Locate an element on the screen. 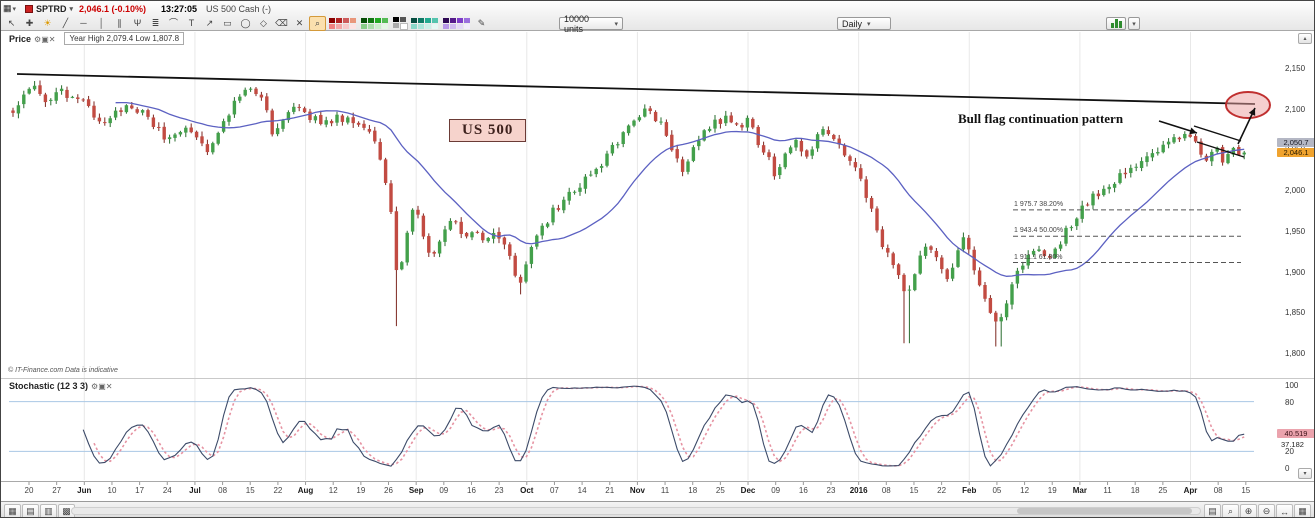 The image size is (1315, 518). horizontal-line-tool-icon: ─ is located at coordinates (83, 22).